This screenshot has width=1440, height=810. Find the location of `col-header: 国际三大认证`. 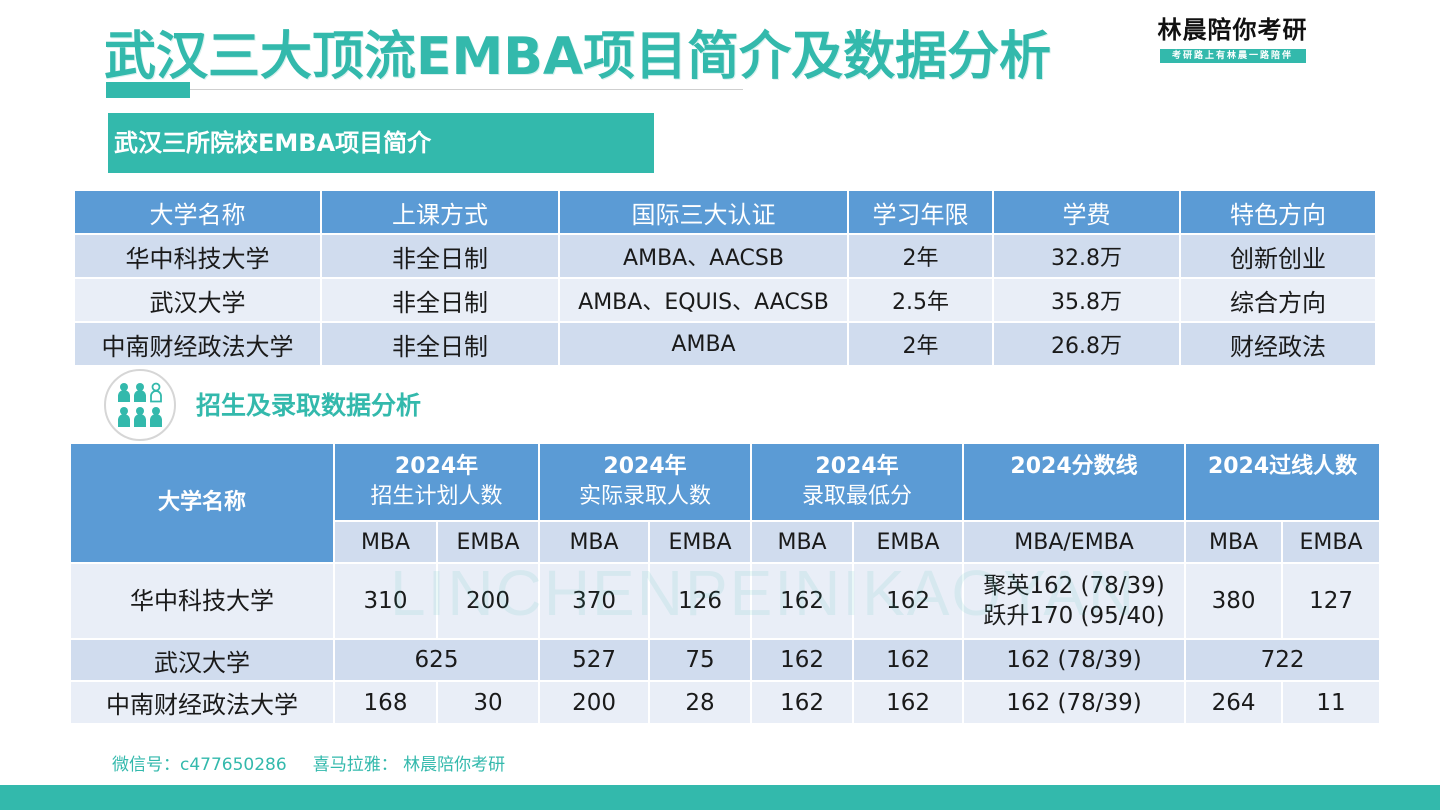

col-header: 国际三大认证 is located at coordinates (703, 212).